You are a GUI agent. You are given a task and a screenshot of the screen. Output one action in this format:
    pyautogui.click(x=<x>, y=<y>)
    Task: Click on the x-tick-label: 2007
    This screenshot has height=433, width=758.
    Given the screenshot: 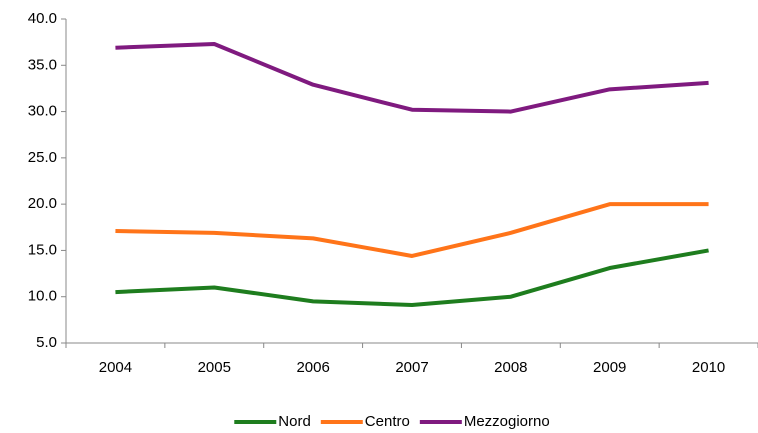 What is the action you would take?
    pyautogui.click(x=411, y=367)
    